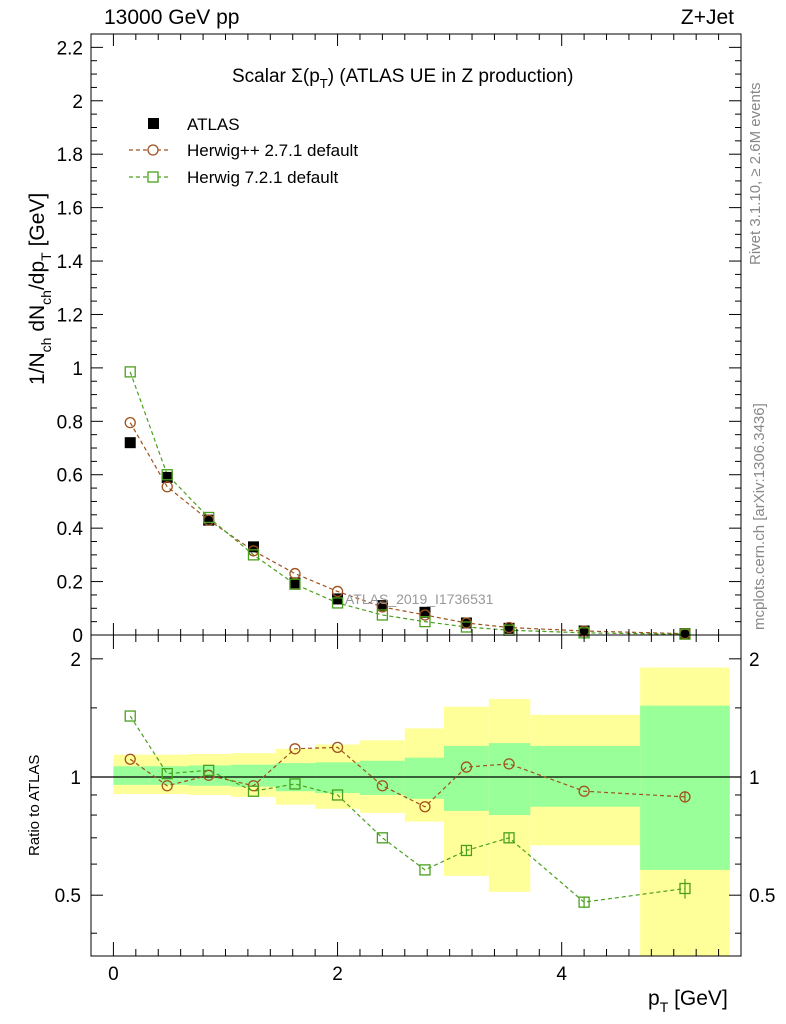 This screenshot has width=786, height=1024. I want to click on y-tick-label: 1.2, so click(70, 315).